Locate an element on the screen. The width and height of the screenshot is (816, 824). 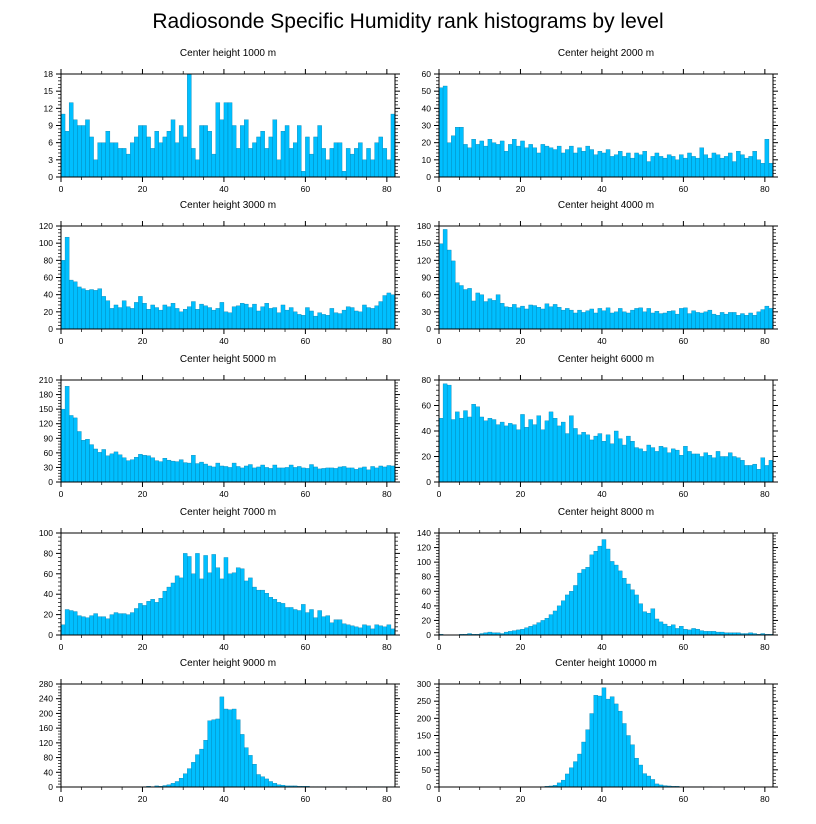
y-tick-label: 50 is located at coordinates (427, 770).